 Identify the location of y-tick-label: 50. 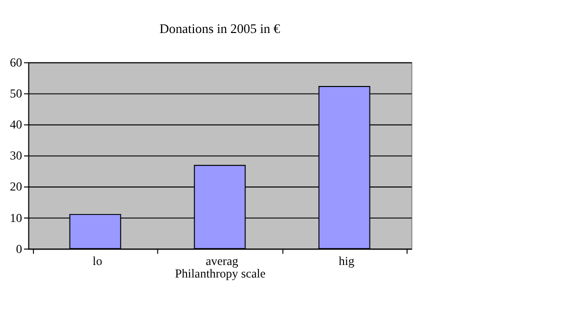
(16, 93).